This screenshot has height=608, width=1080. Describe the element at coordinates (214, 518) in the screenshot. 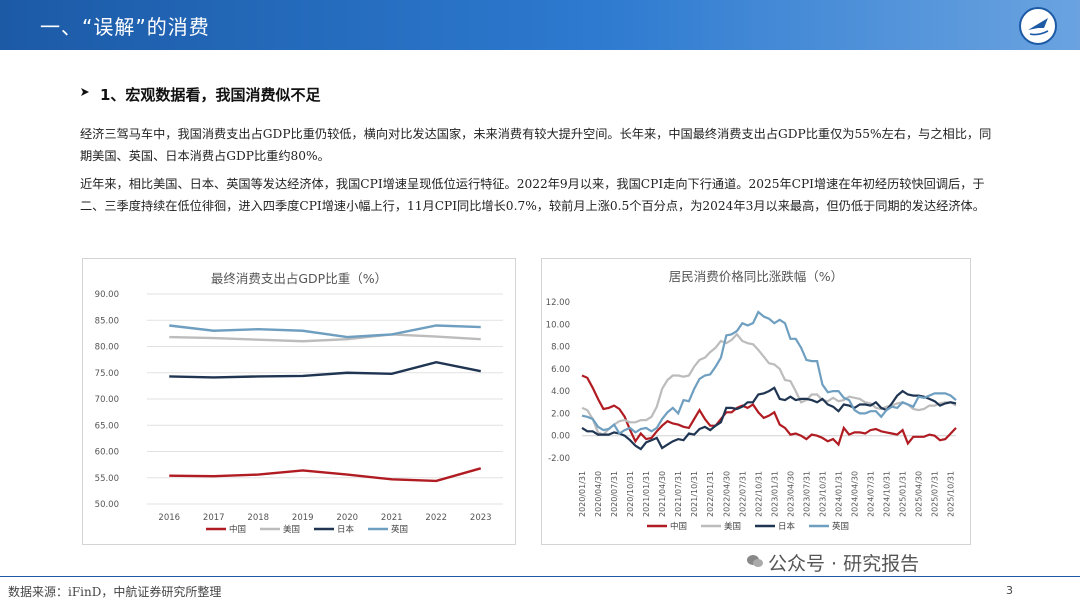

I see `x-tick-label: 2017` at that location.